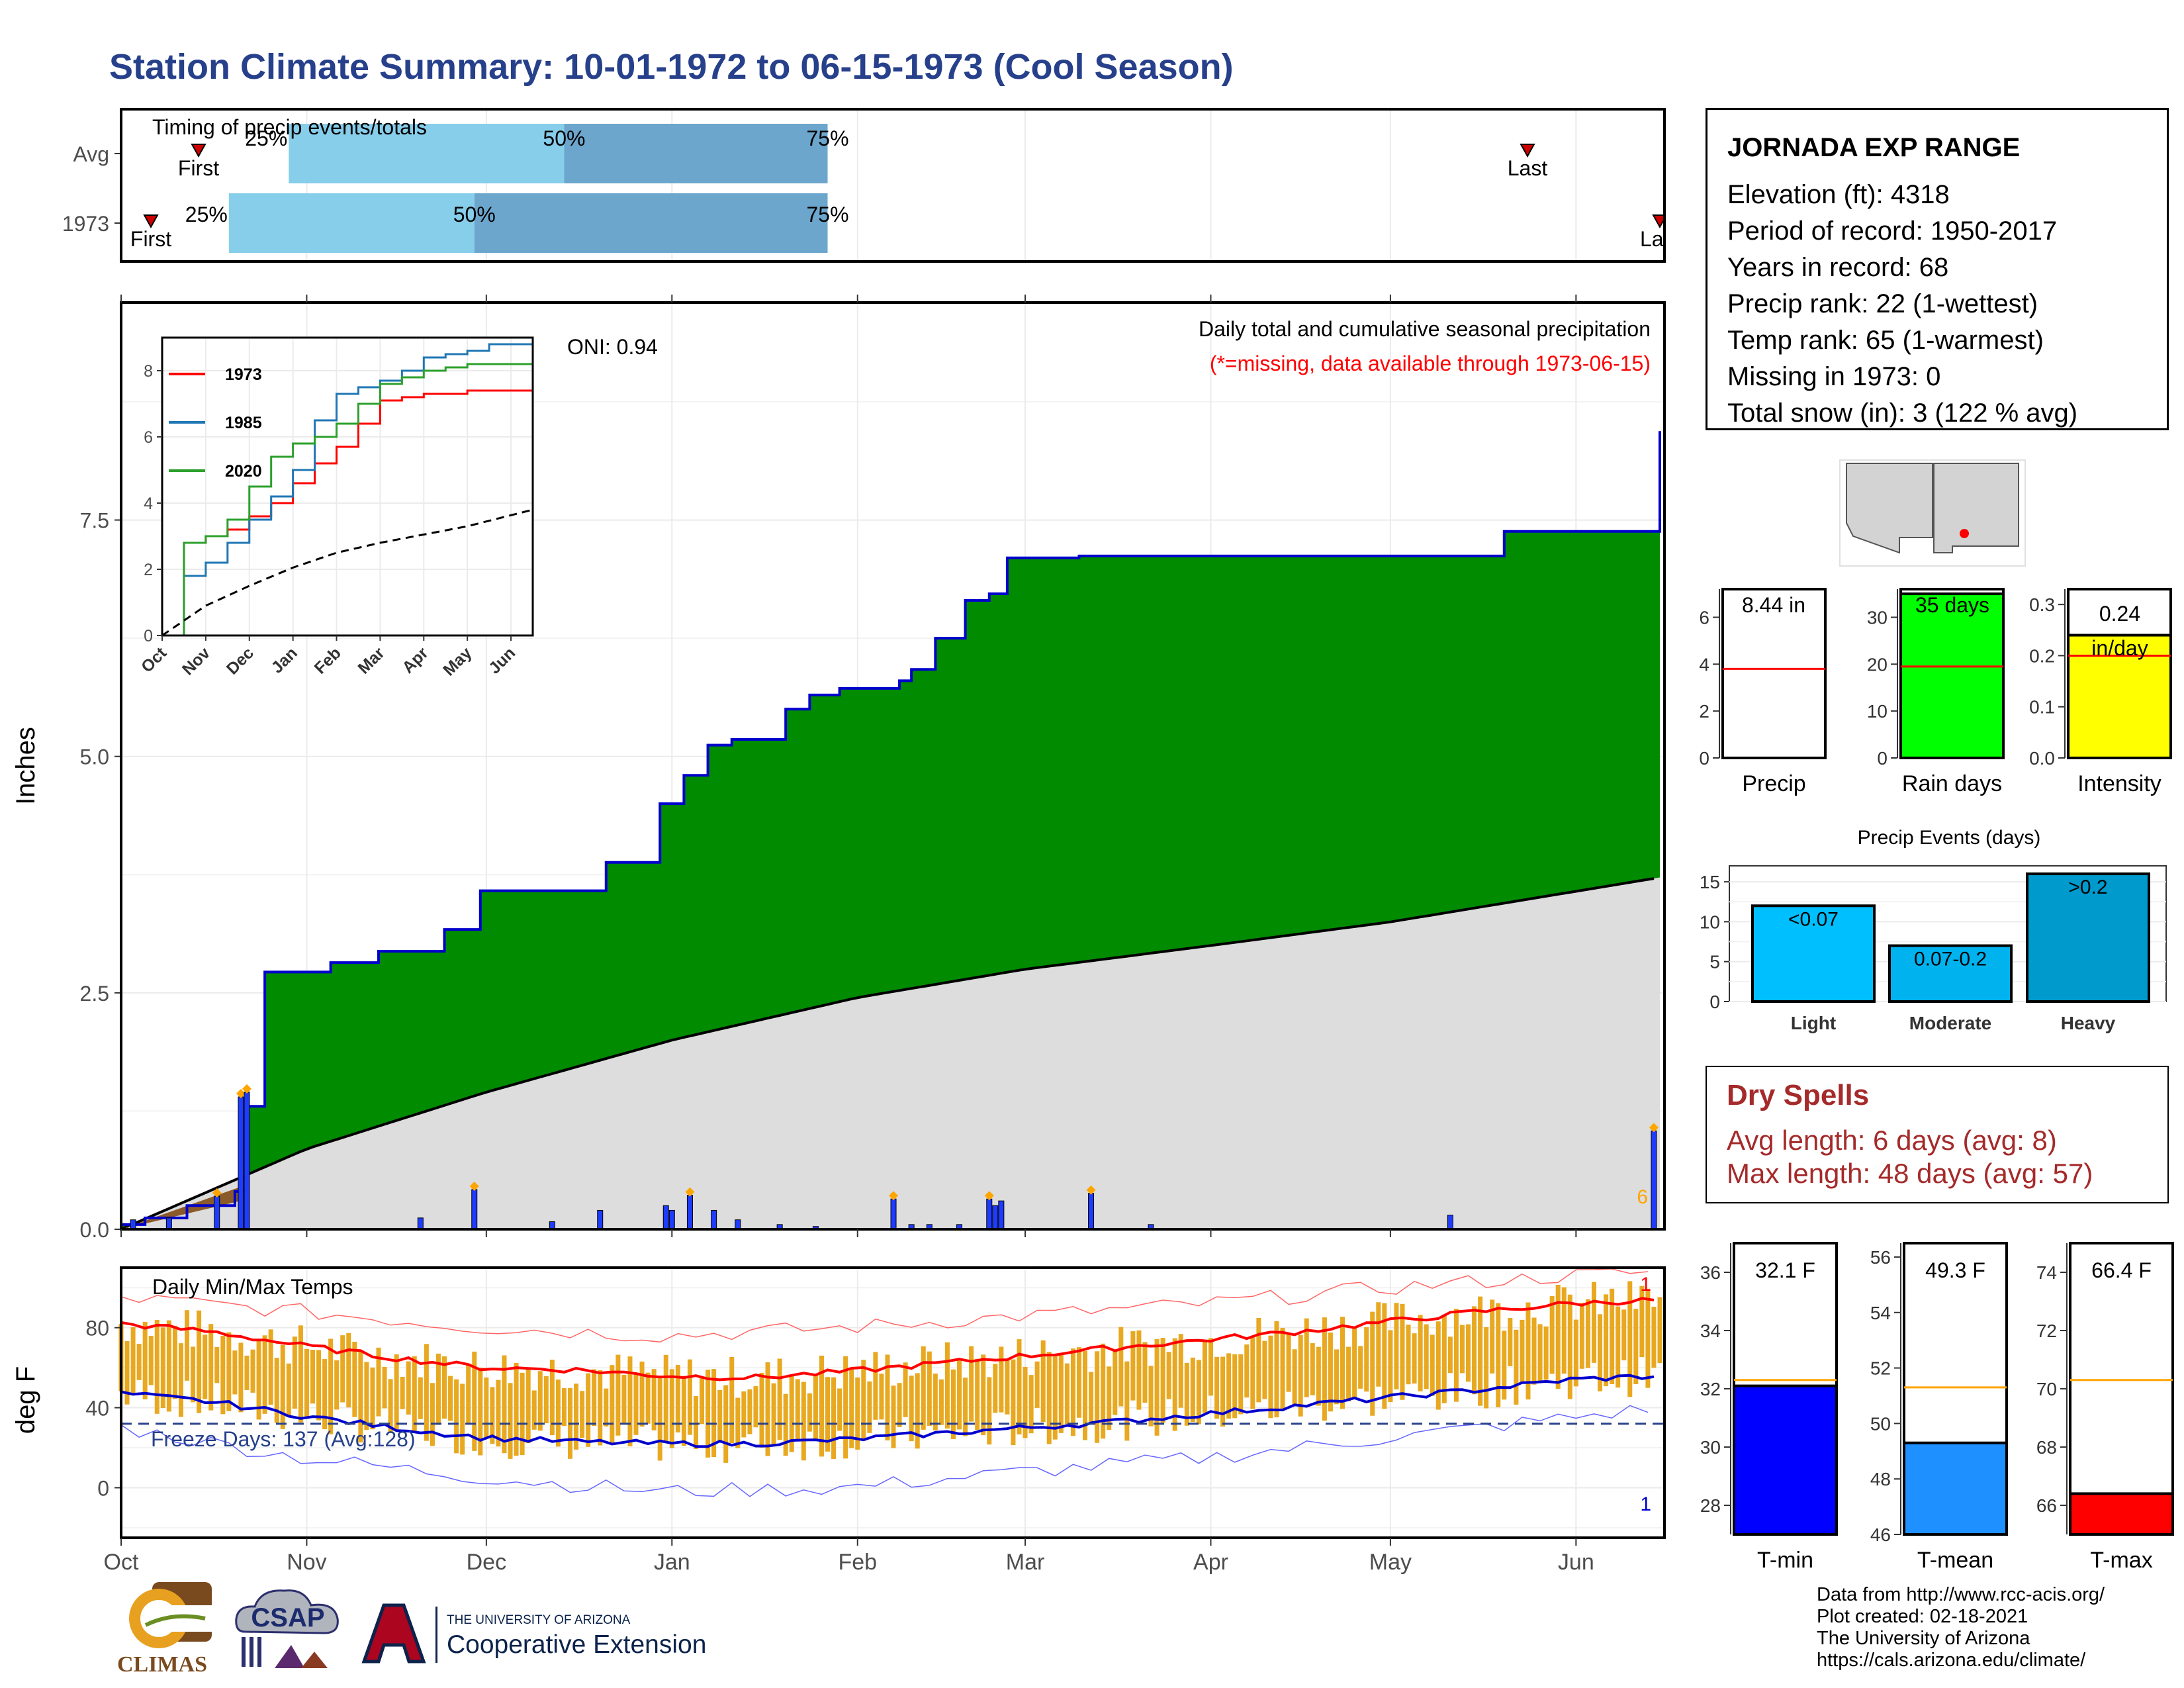  What do you see at coordinates (1704, 711) in the screenshot?
I see `precip-ytick-label: 2` at bounding box center [1704, 711].